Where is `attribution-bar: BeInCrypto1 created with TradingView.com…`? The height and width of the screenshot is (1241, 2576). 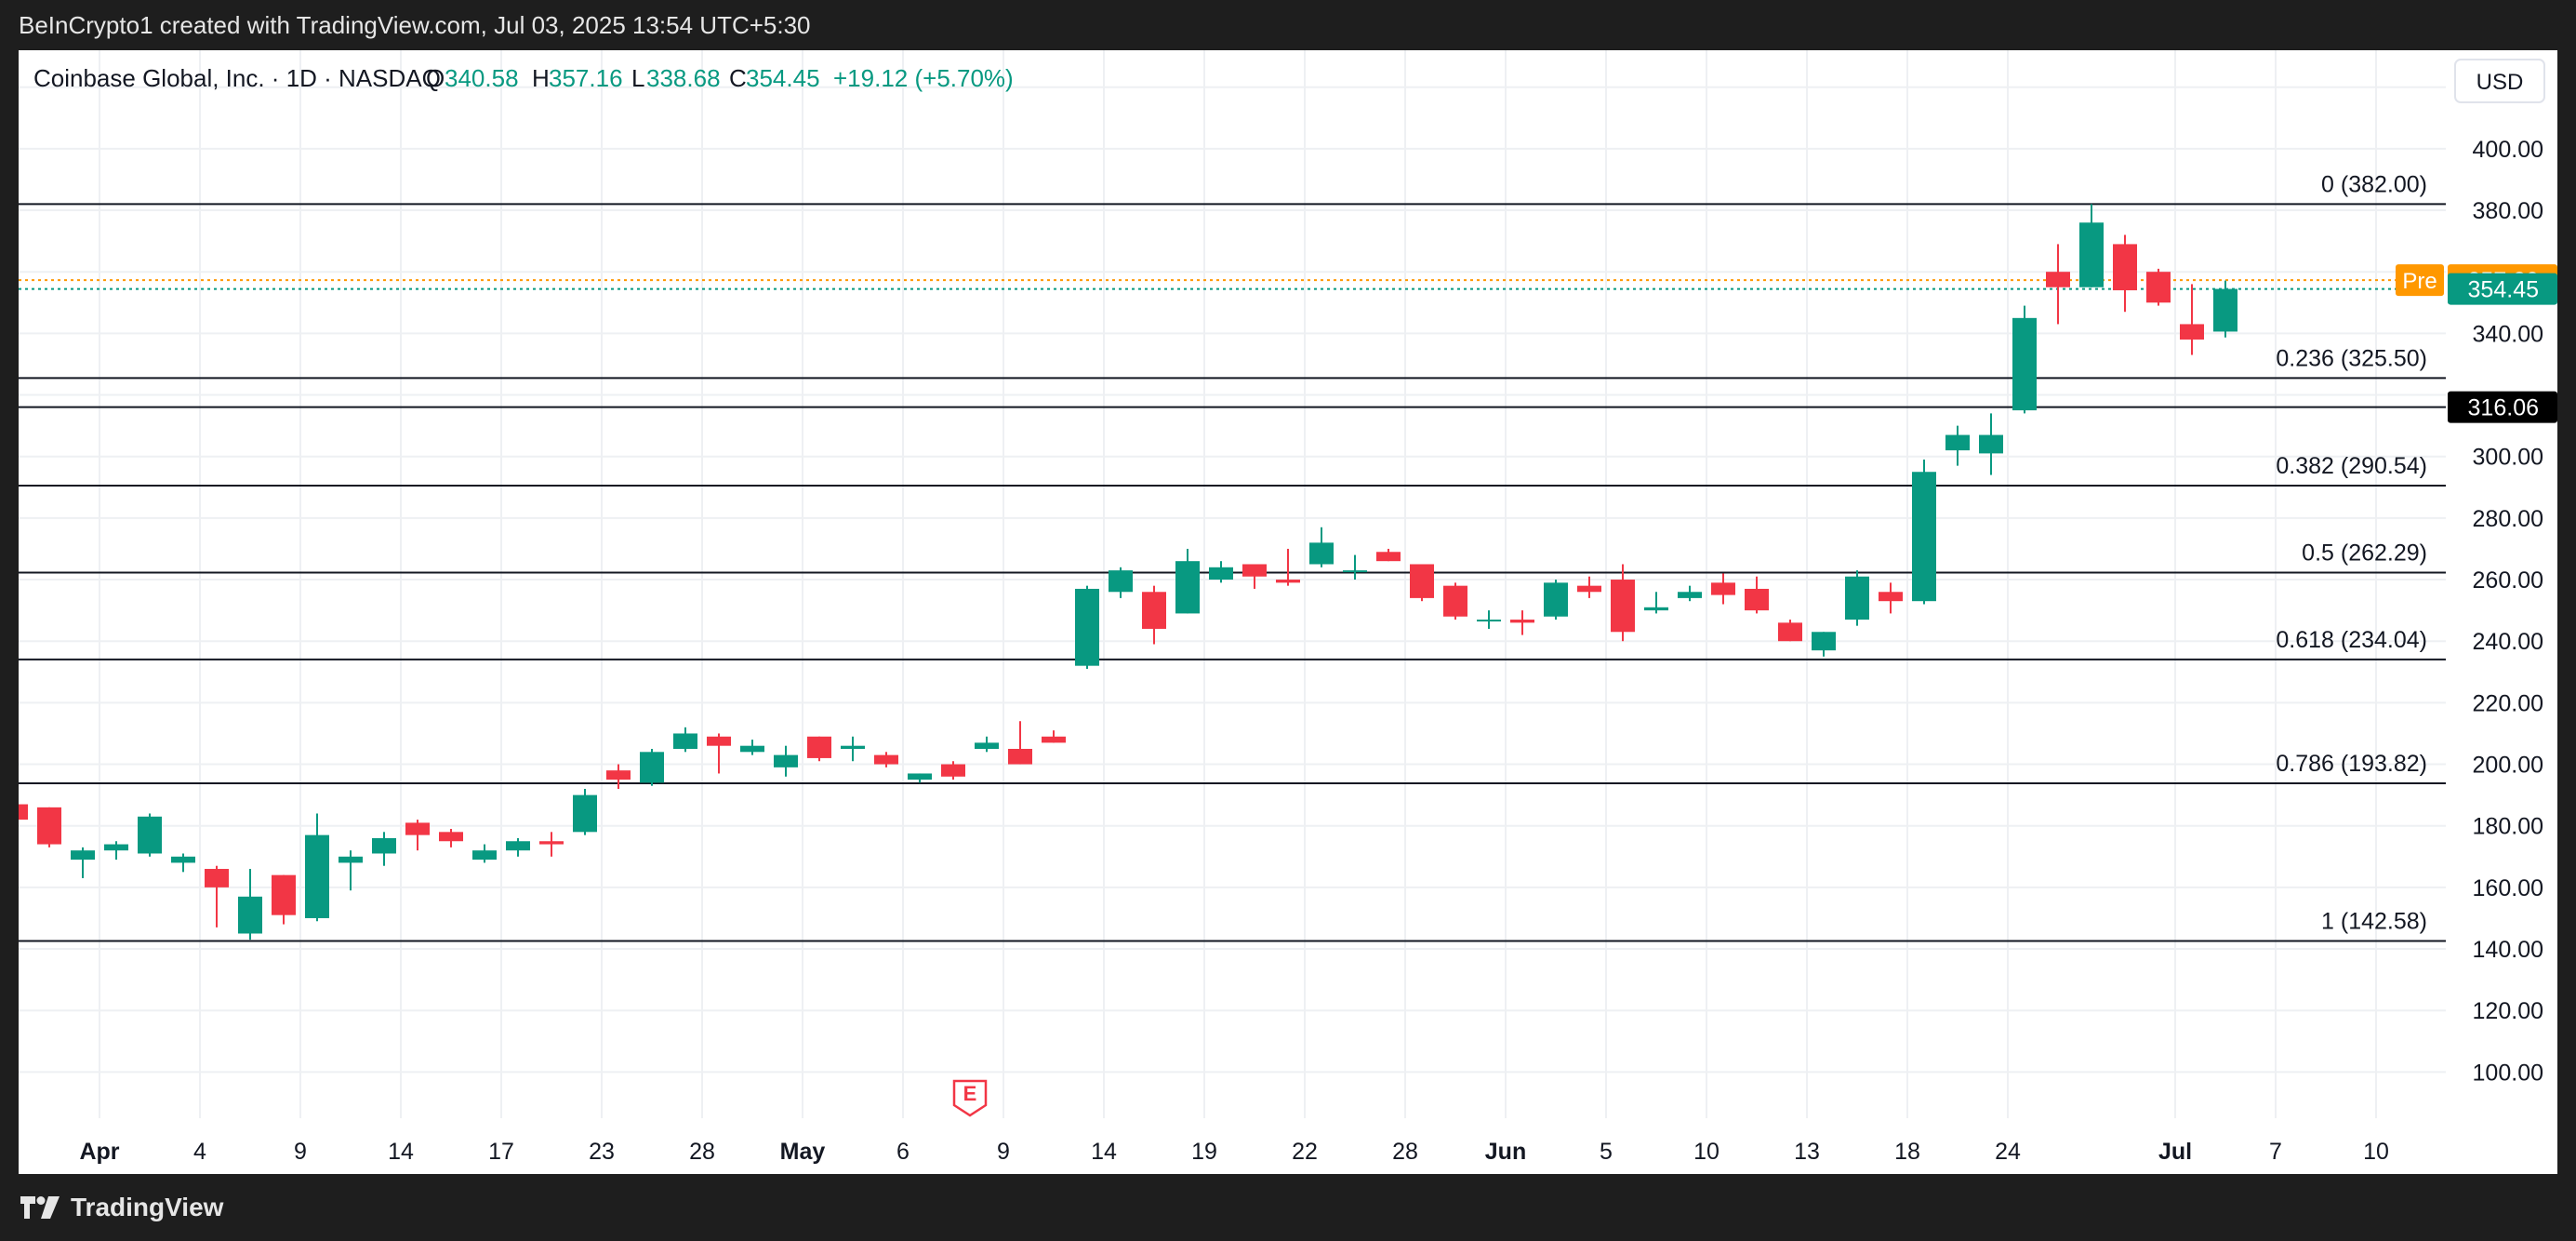
attribution-bar: BeInCrypto1 created with TradingView.com… is located at coordinates (1288, 25).